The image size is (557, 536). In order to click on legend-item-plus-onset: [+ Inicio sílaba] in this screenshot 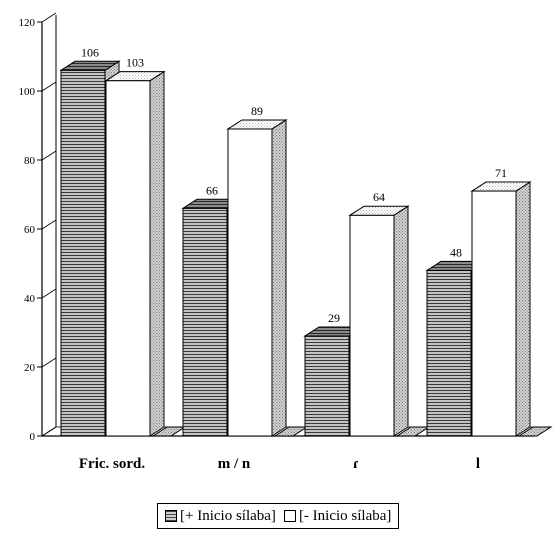, I will do `click(220, 516)`.